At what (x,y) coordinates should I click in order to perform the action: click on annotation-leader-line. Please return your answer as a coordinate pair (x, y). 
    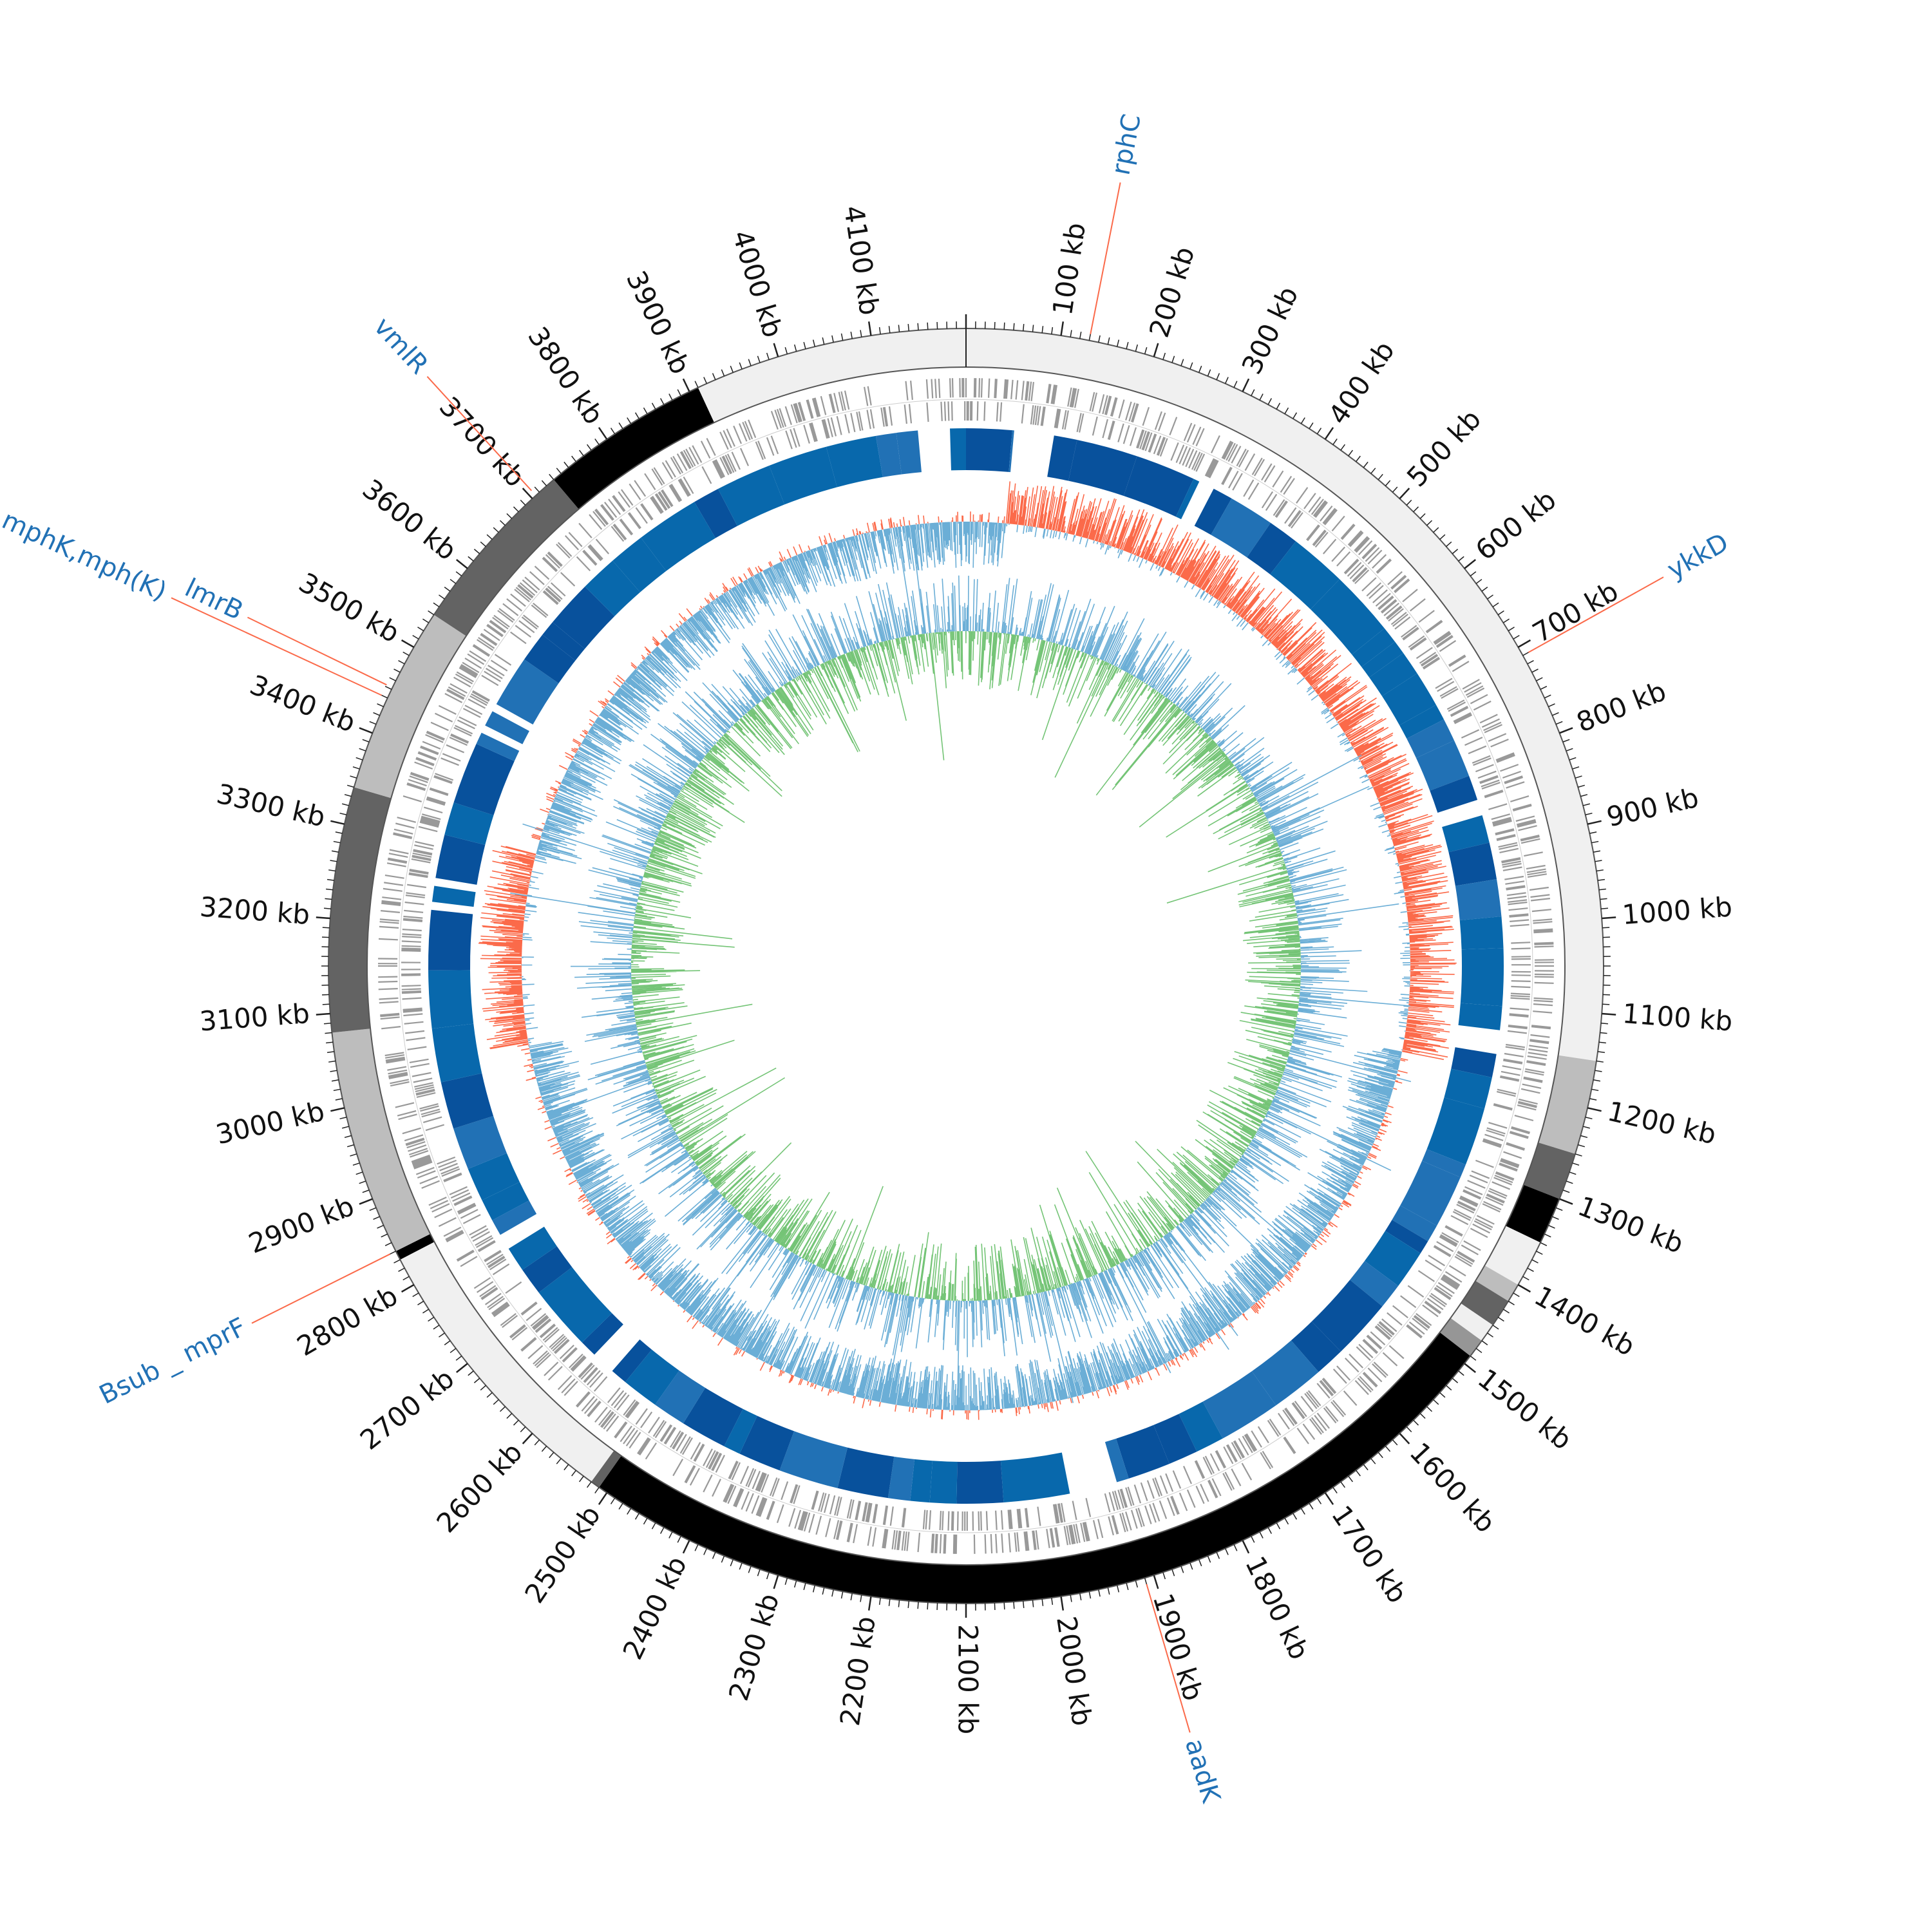
    Looking at the image, I should click on (317, 651).